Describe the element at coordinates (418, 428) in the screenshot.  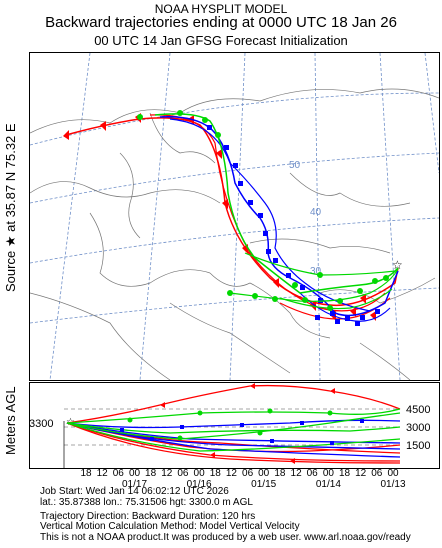
I see `right-tick-3000: 3000` at that location.